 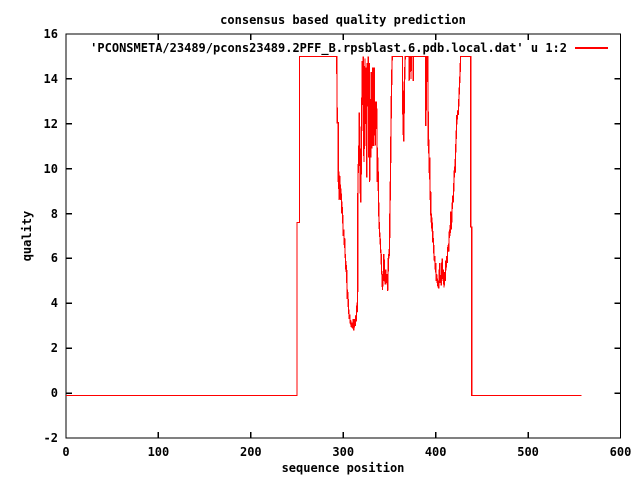 I want to click on x-axis-label: sequence position, so click(x=343, y=468).